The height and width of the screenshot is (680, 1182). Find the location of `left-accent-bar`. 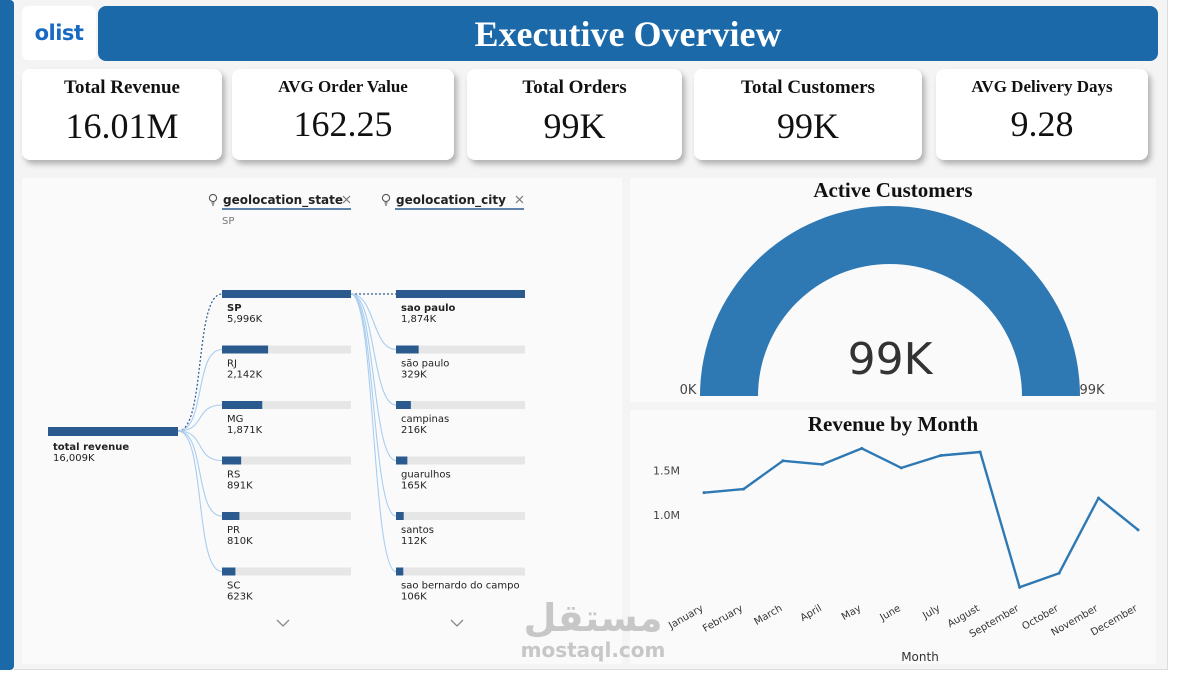

left-accent-bar is located at coordinates (7, 335).